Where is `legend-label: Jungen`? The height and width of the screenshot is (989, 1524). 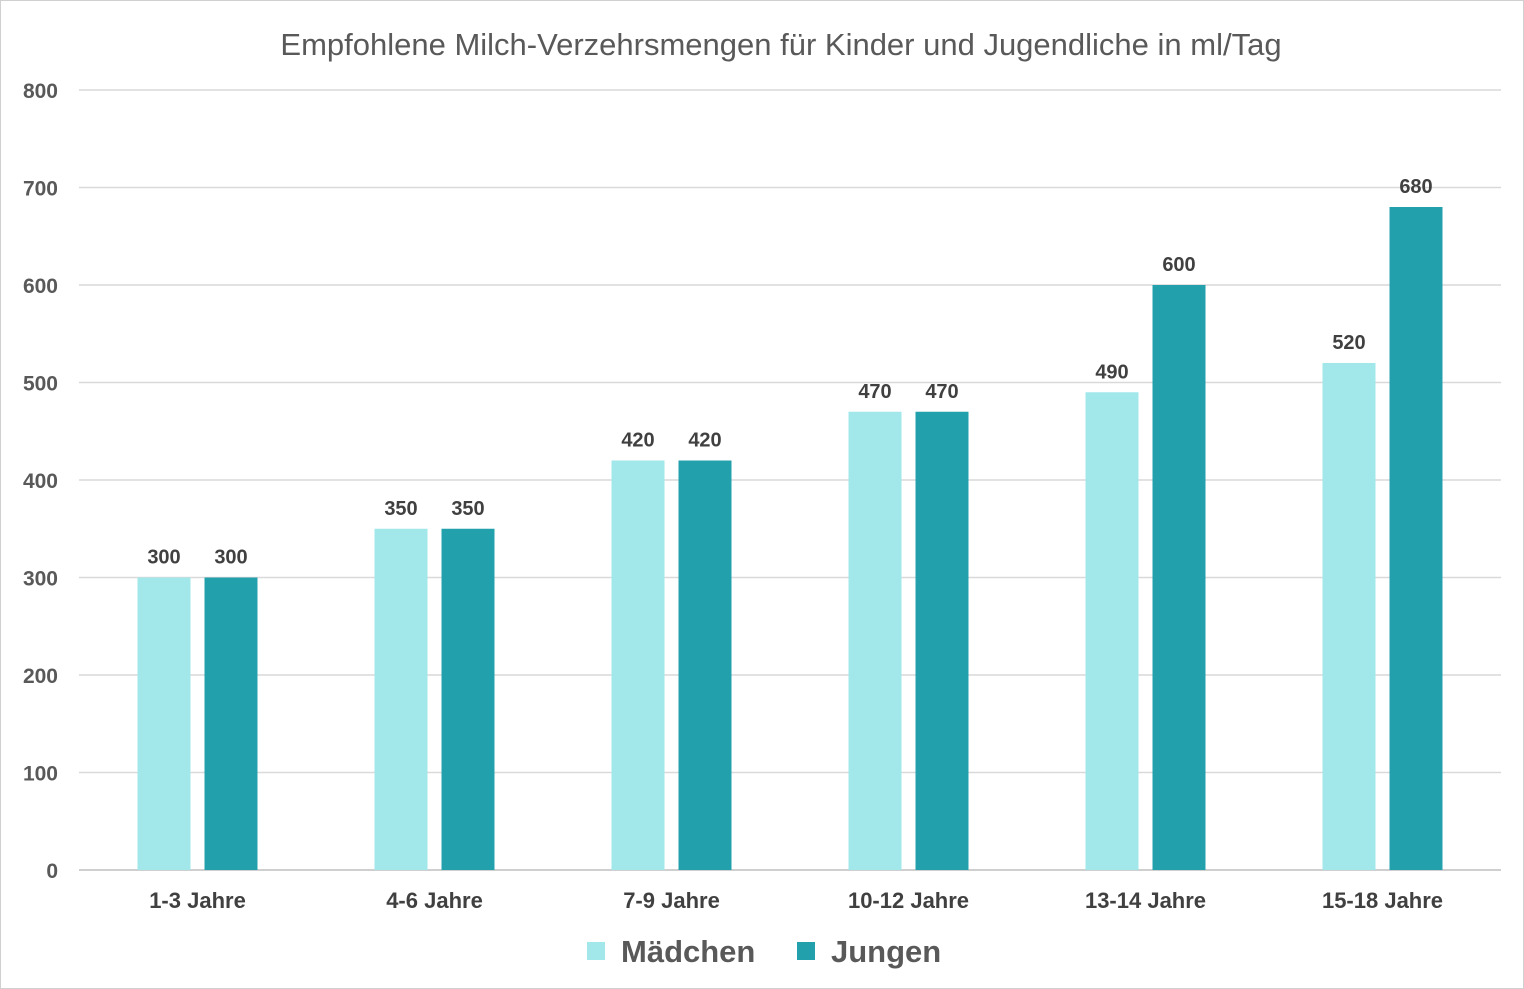 legend-label: Jungen is located at coordinates (886, 951).